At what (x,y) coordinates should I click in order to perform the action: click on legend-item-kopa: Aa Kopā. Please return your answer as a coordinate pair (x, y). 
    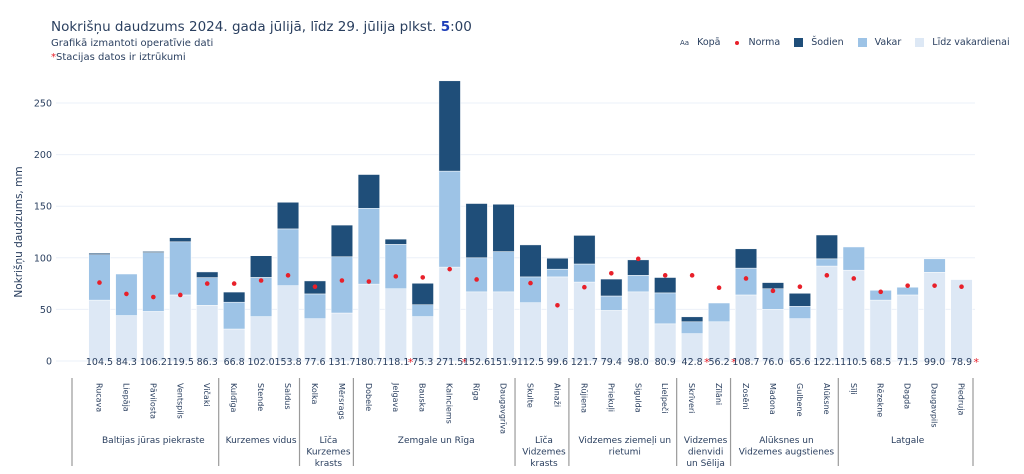
    Looking at the image, I should click on (700, 42).